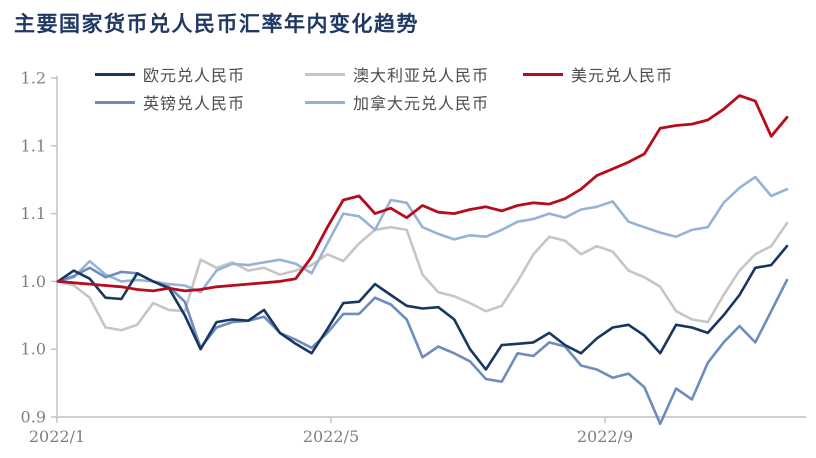 The height and width of the screenshot is (458, 816). Describe the element at coordinates (543, 74) in the screenshot. I see `legend-swatch-usd` at that location.